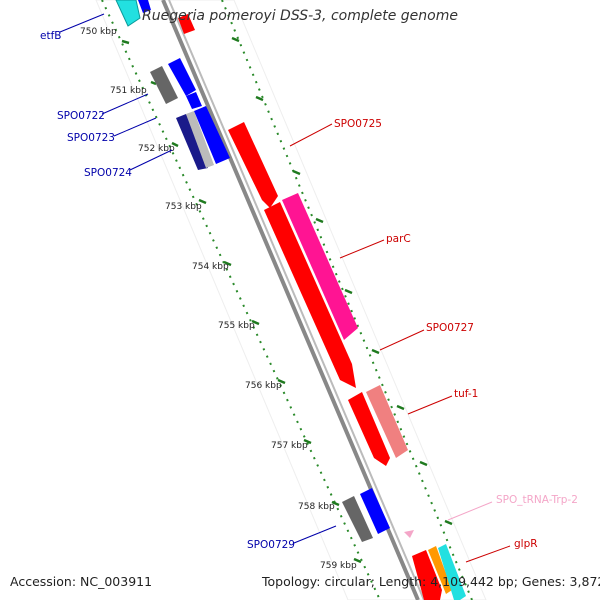 The height and width of the screenshot is (604, 600). Describe the element at coordinates (450, 328) in the screenshot. I see `gene-label-SPO0727: SPO0727` at that location.